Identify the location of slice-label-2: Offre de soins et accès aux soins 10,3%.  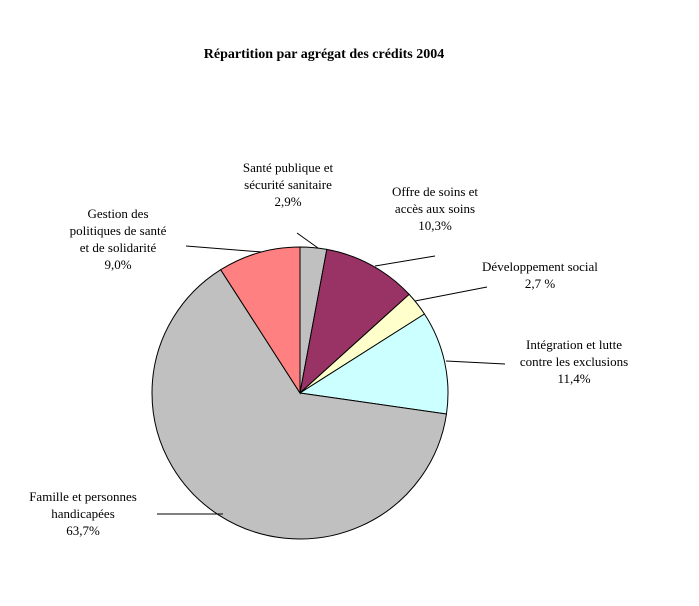
(435, 208).